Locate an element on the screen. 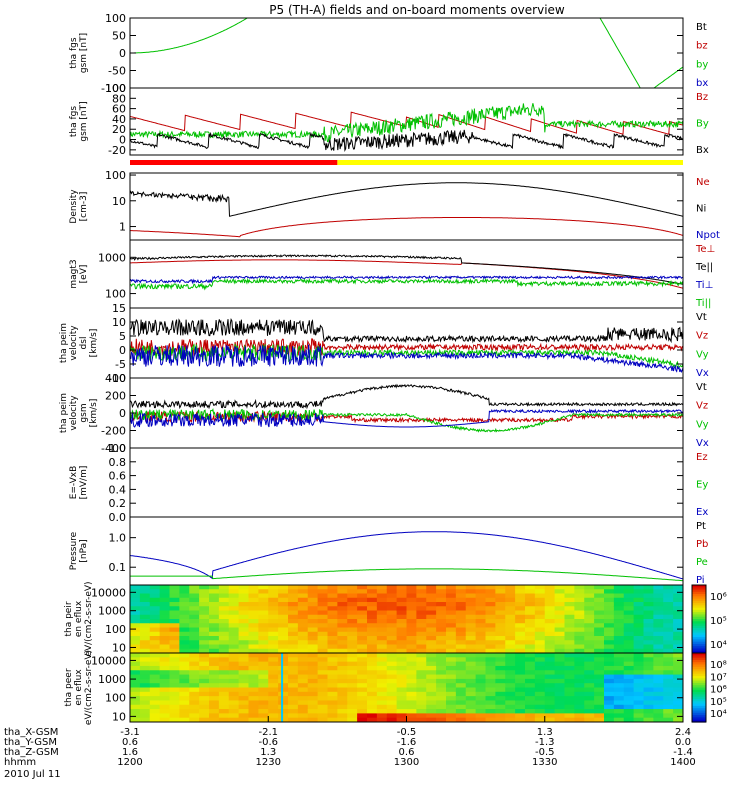  y-axis-label-line: tha peer is located at coordinates (69, 687).